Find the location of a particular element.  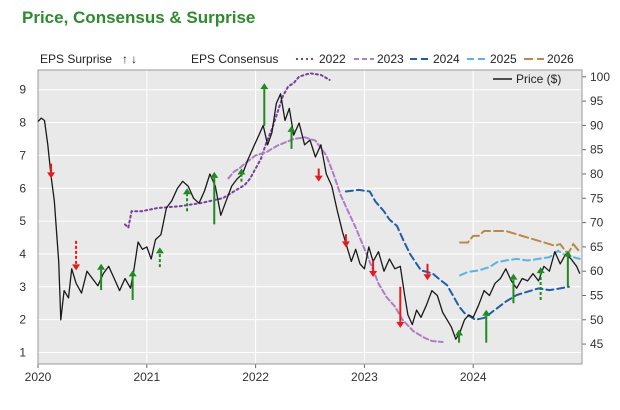

legend-eps-consensus-label: EPS Consensus is located at coordinates (234, 59).